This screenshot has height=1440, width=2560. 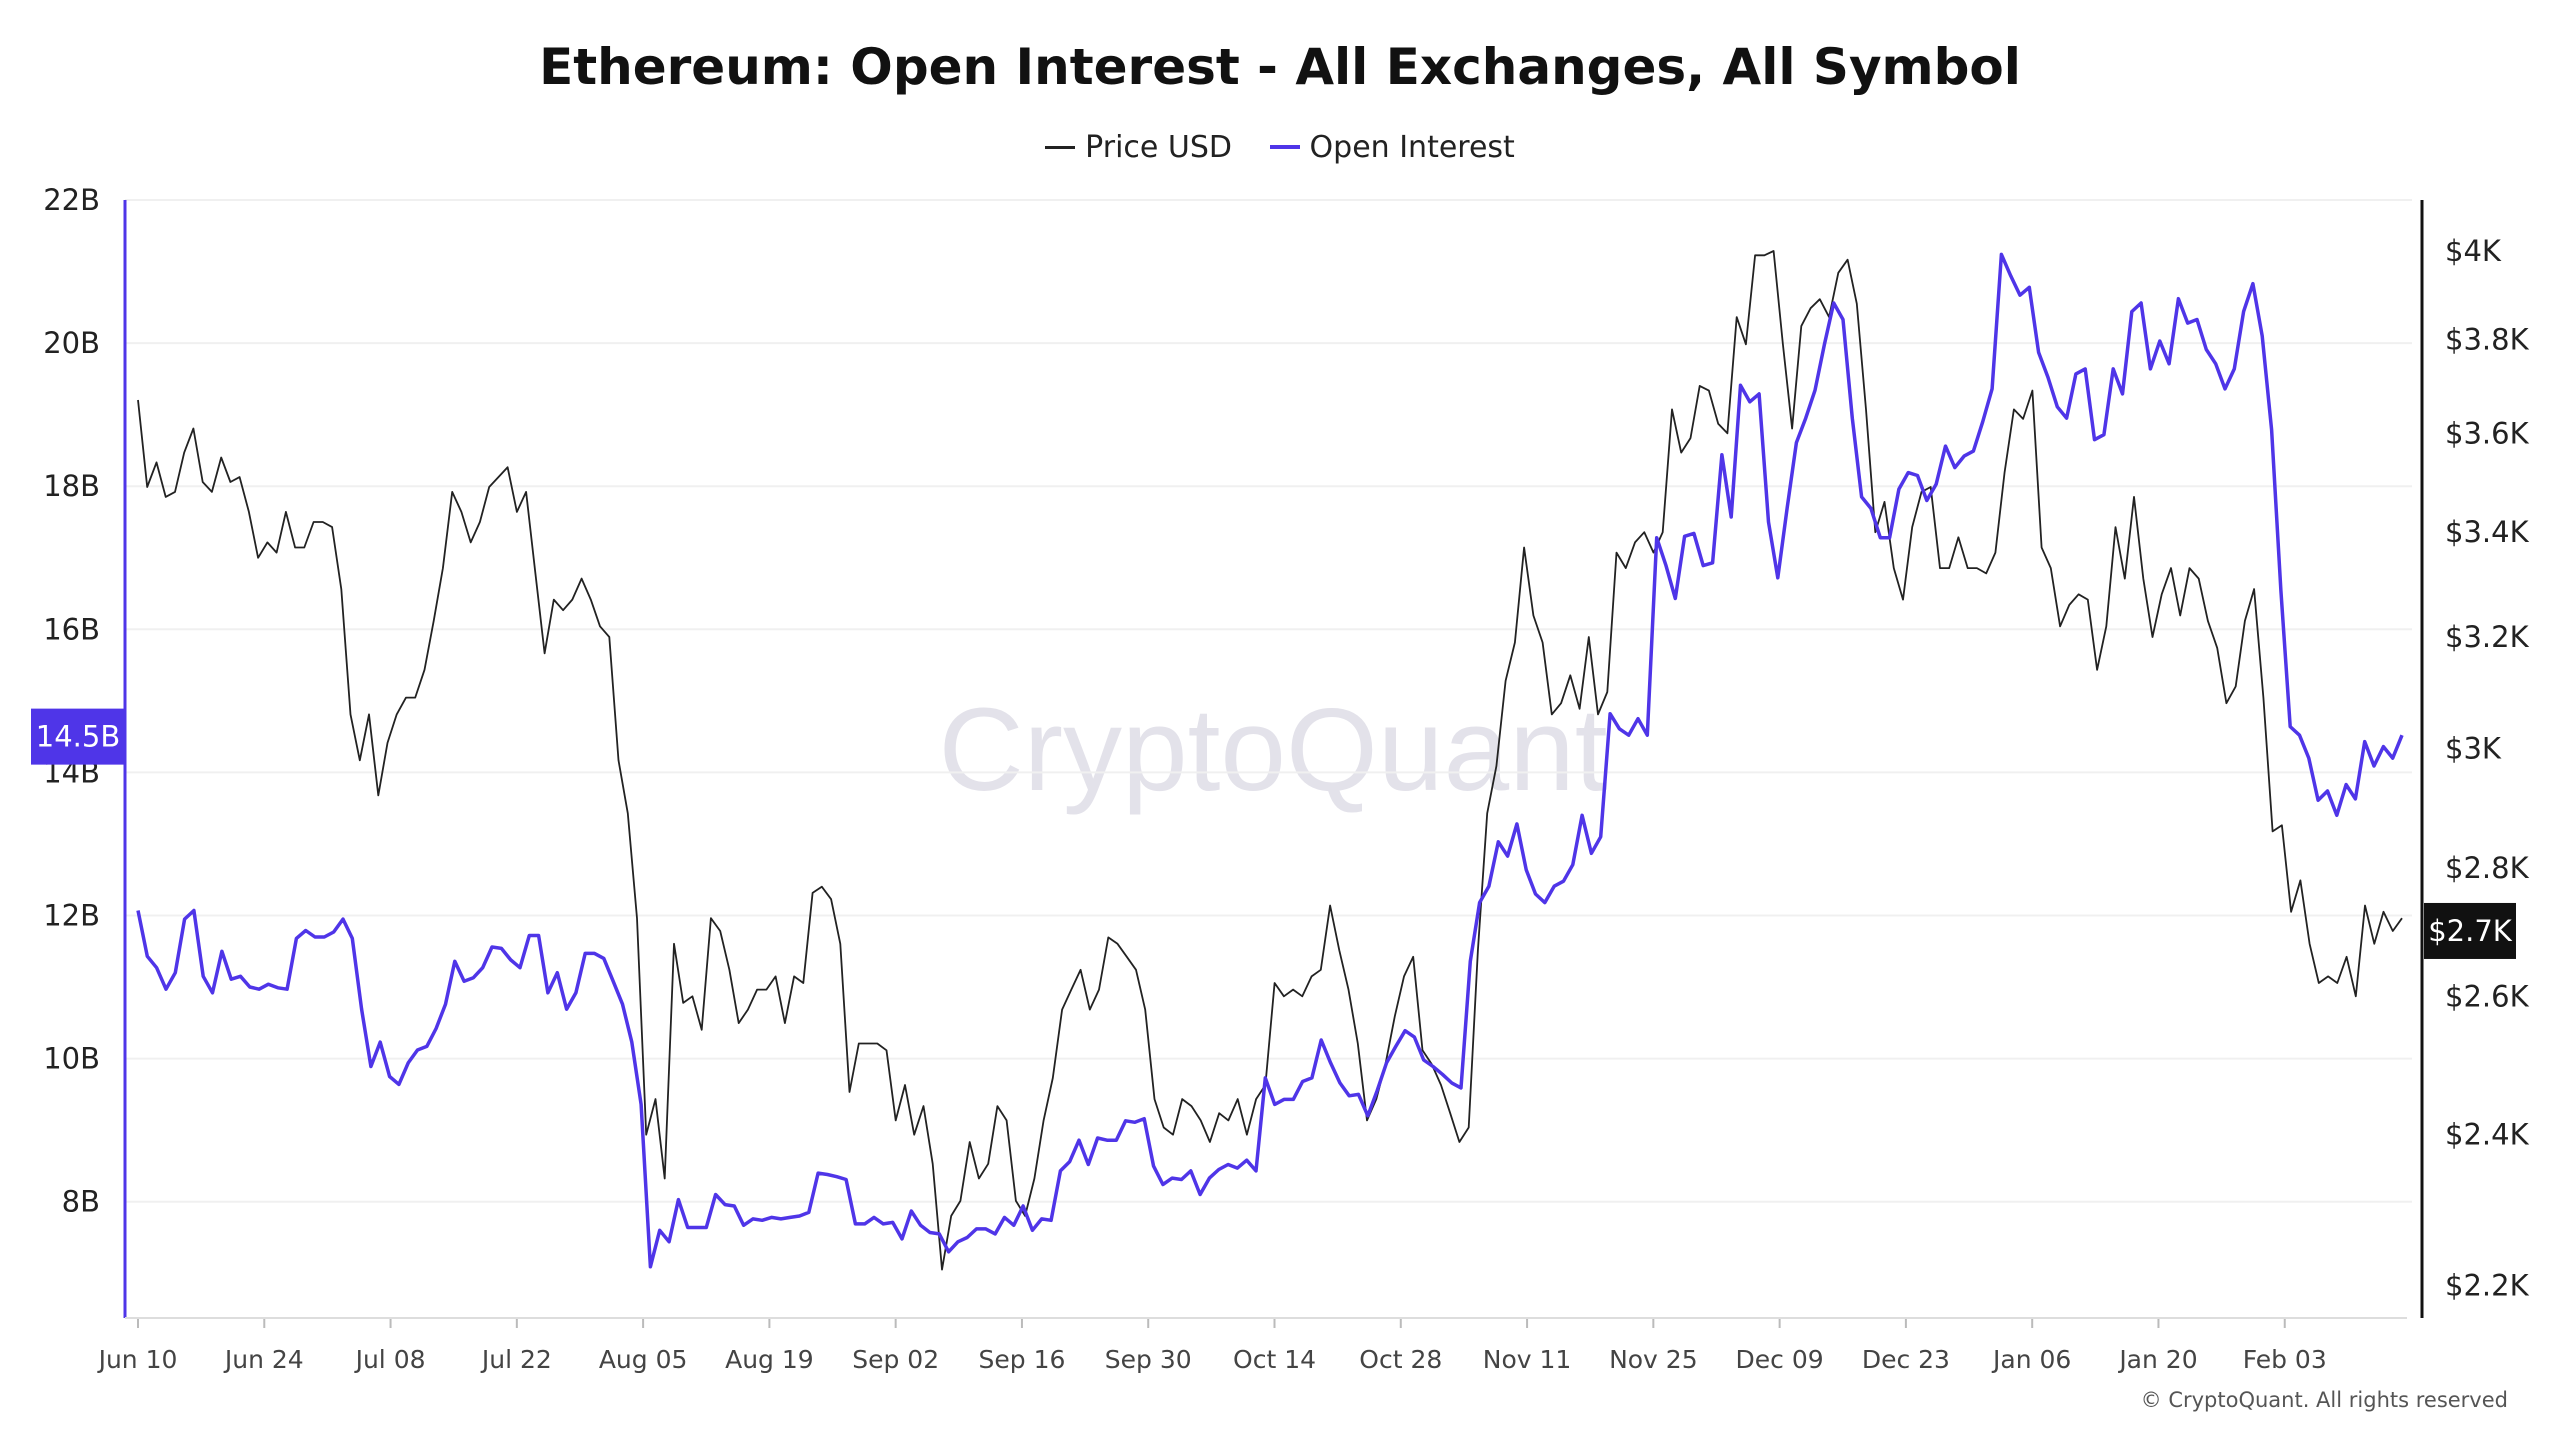 I want to click on copyright-notice: © CryptoQuant. All rights reserved, so click(x=2324, y=1400).